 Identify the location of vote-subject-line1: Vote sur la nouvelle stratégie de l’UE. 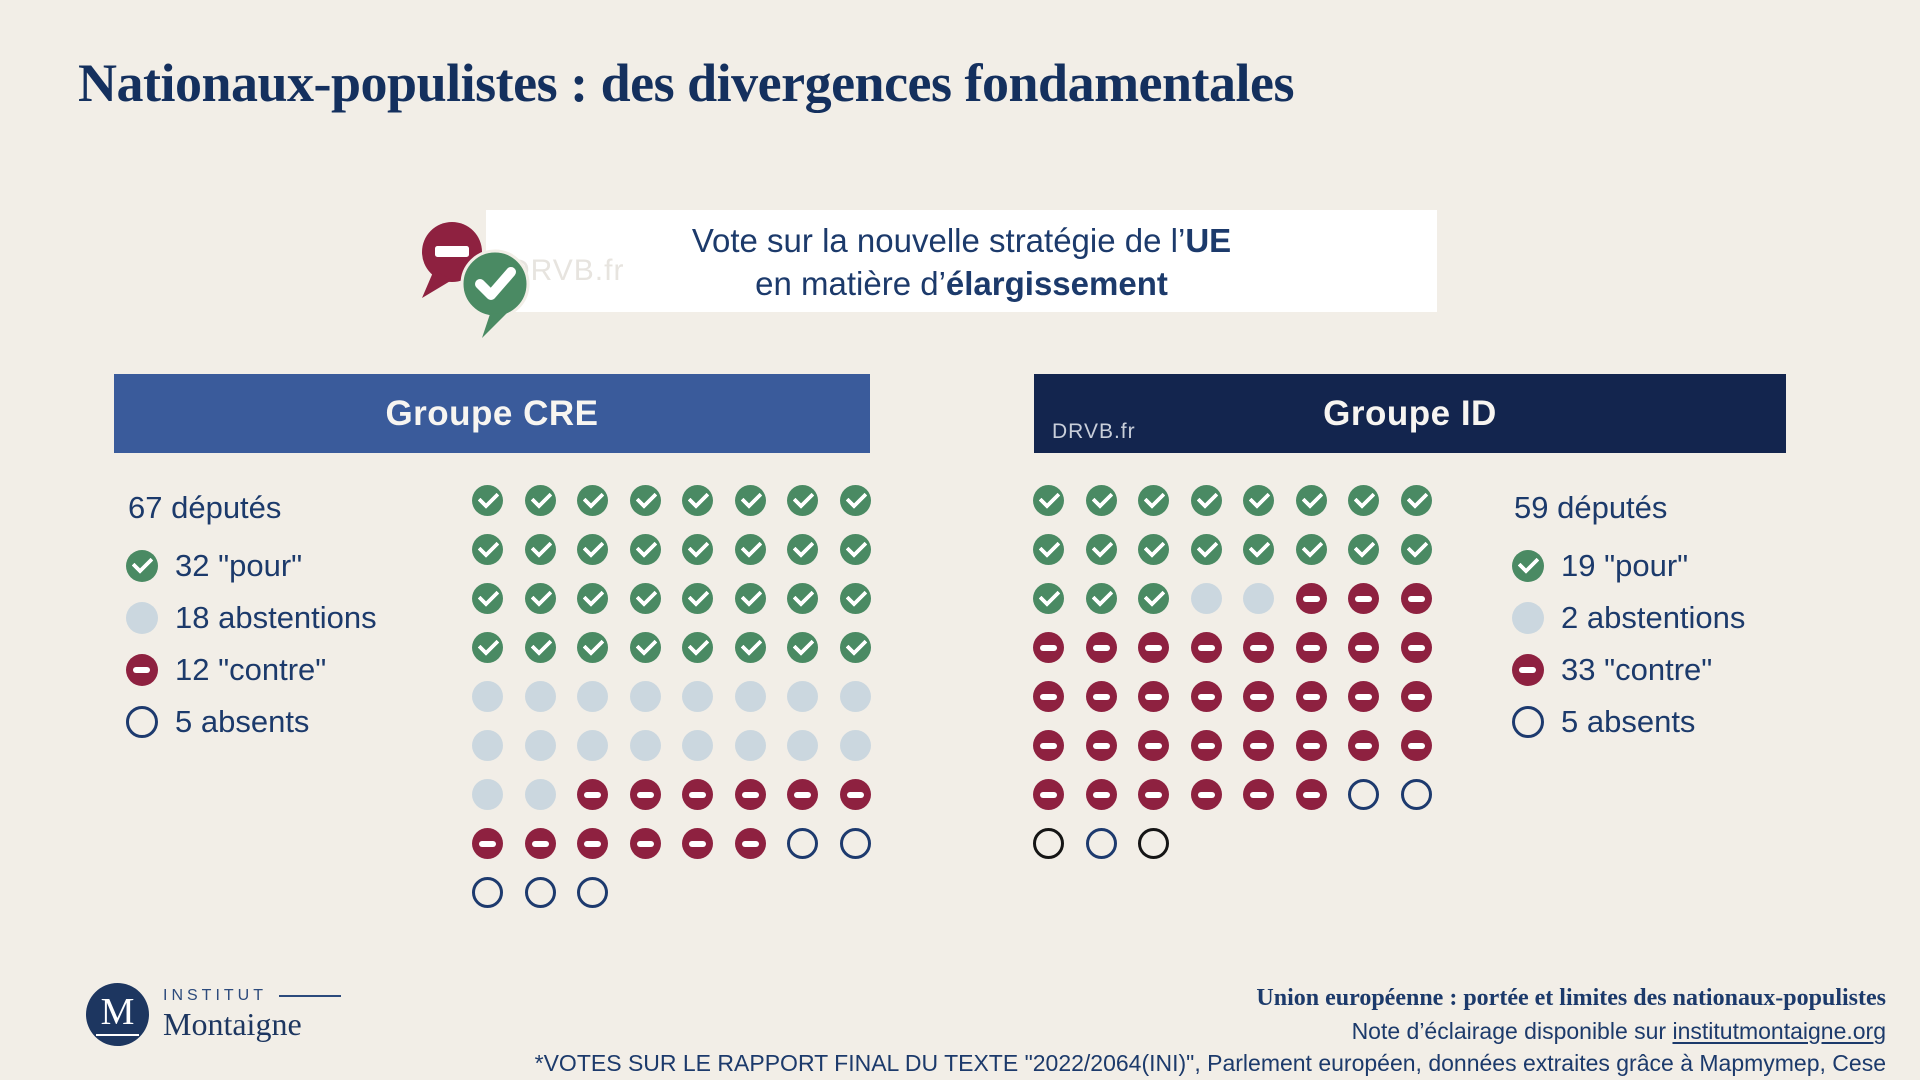
(961, 240).